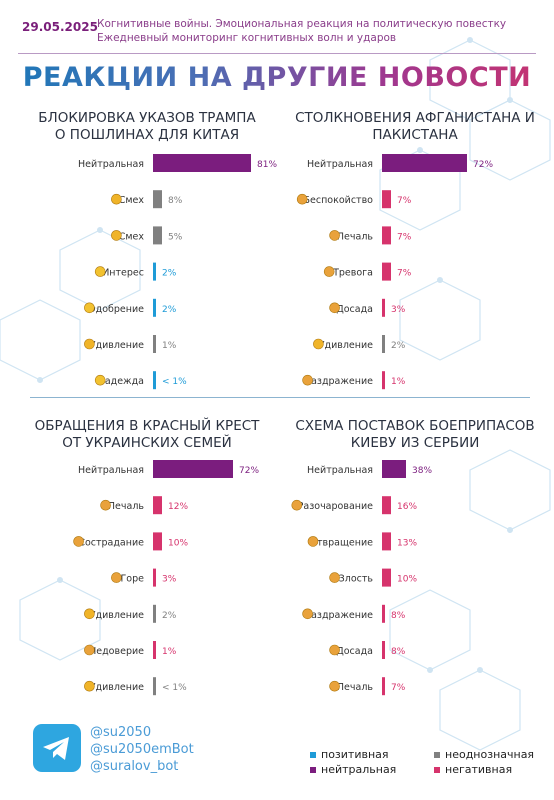 The width and height of the screenshot is (554, 800). I want to click on value-label-6: 8%, so click(398, 652).